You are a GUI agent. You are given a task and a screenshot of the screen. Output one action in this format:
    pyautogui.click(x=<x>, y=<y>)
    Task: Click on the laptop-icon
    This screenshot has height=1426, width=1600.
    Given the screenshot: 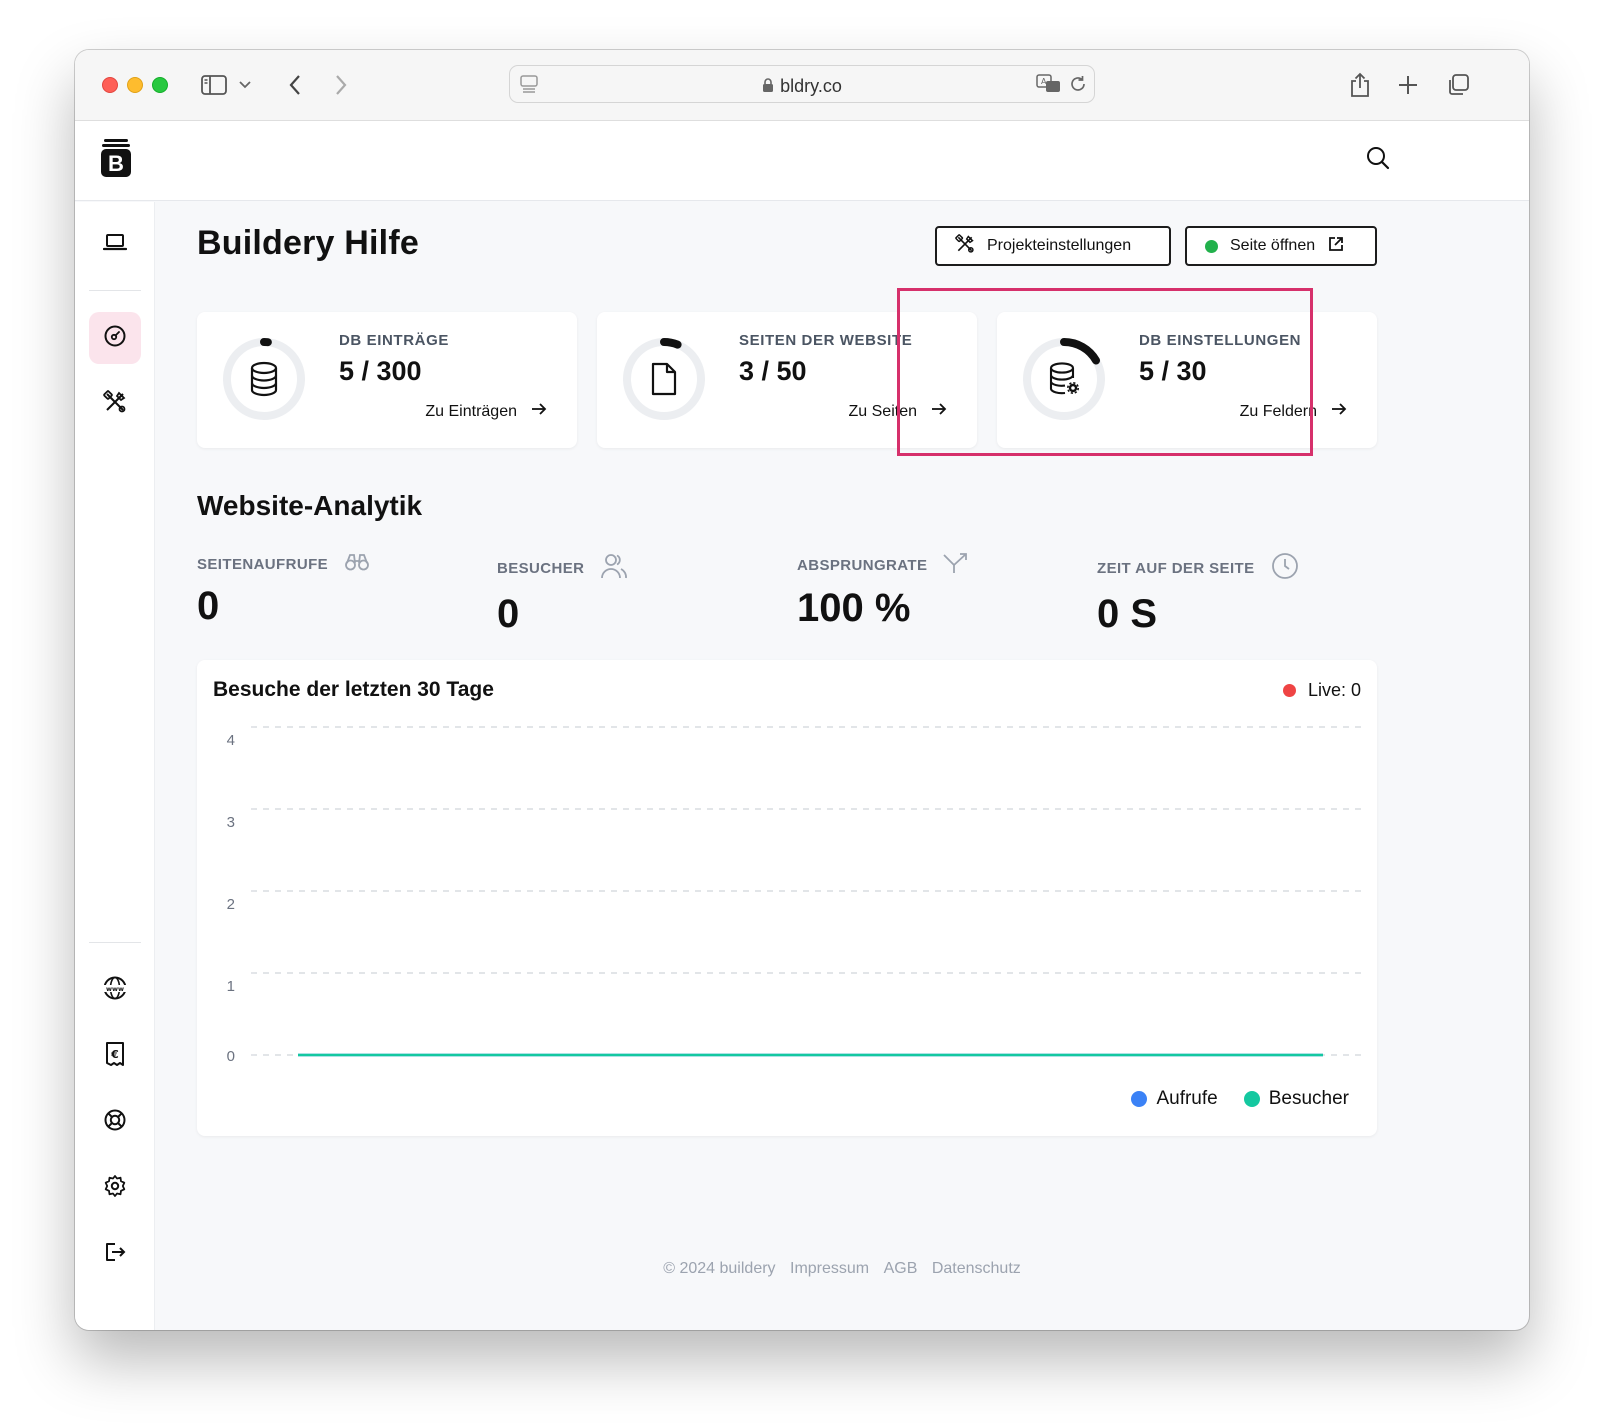 What is the action you would take?
    pyautogui.click(x=115, y=244)
    